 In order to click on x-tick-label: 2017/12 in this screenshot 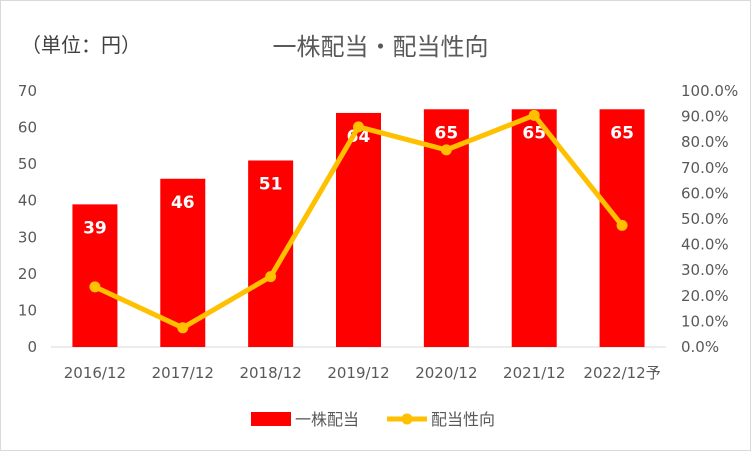, I will do `click(183, 373)`.